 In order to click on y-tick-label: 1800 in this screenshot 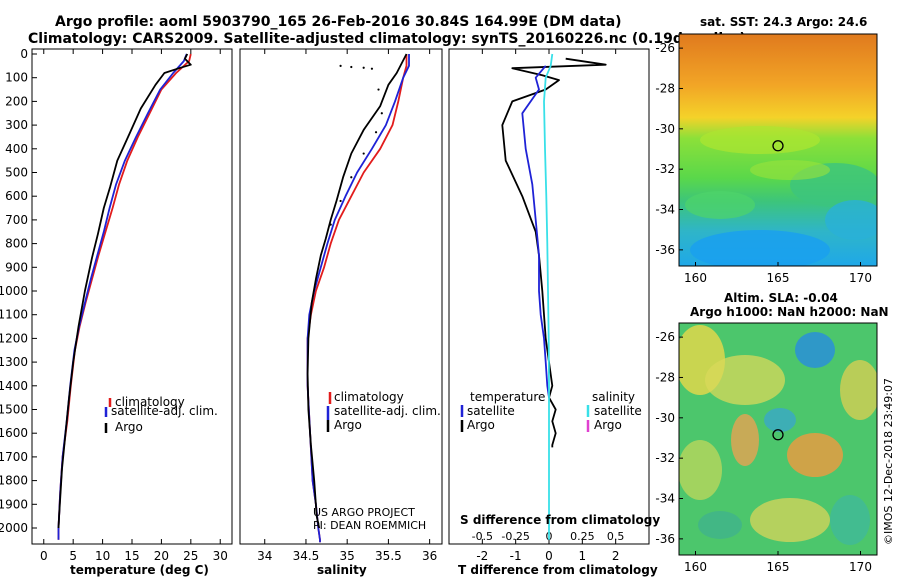, I will do `click(14, 481)`.